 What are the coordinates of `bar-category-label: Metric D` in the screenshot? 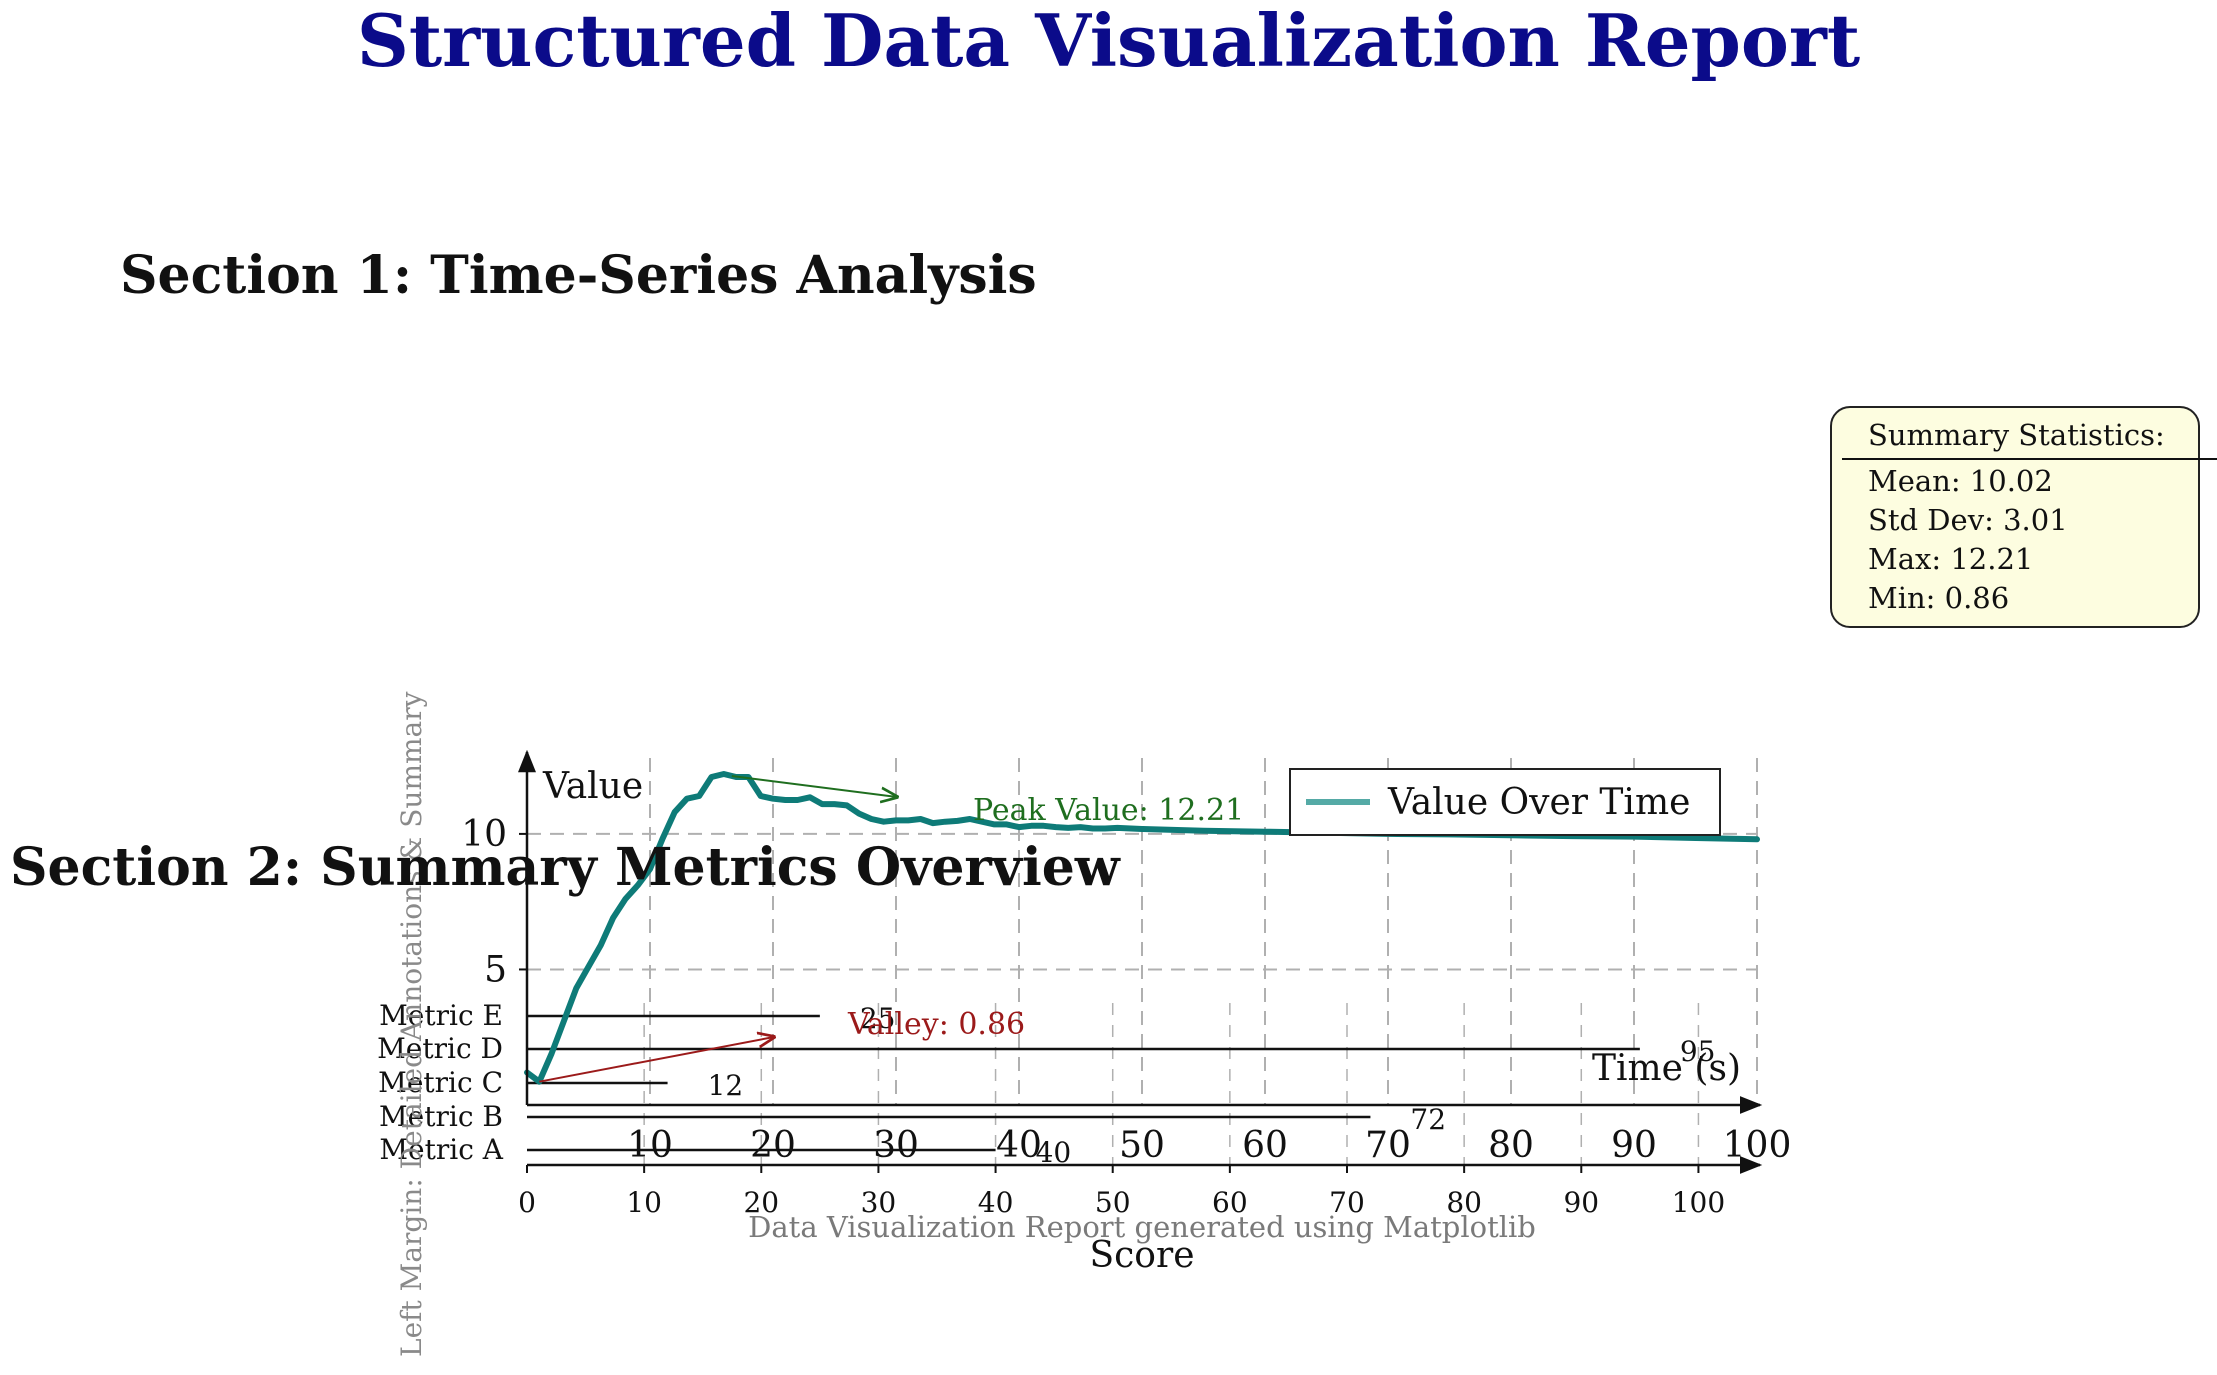 It's located at (440, 1048).